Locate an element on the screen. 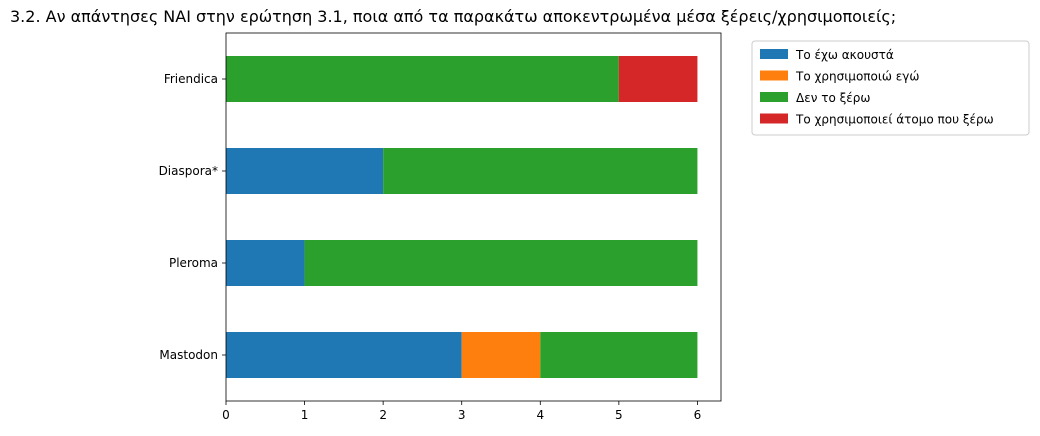  legend-frame is located at coordinates (890, 88).